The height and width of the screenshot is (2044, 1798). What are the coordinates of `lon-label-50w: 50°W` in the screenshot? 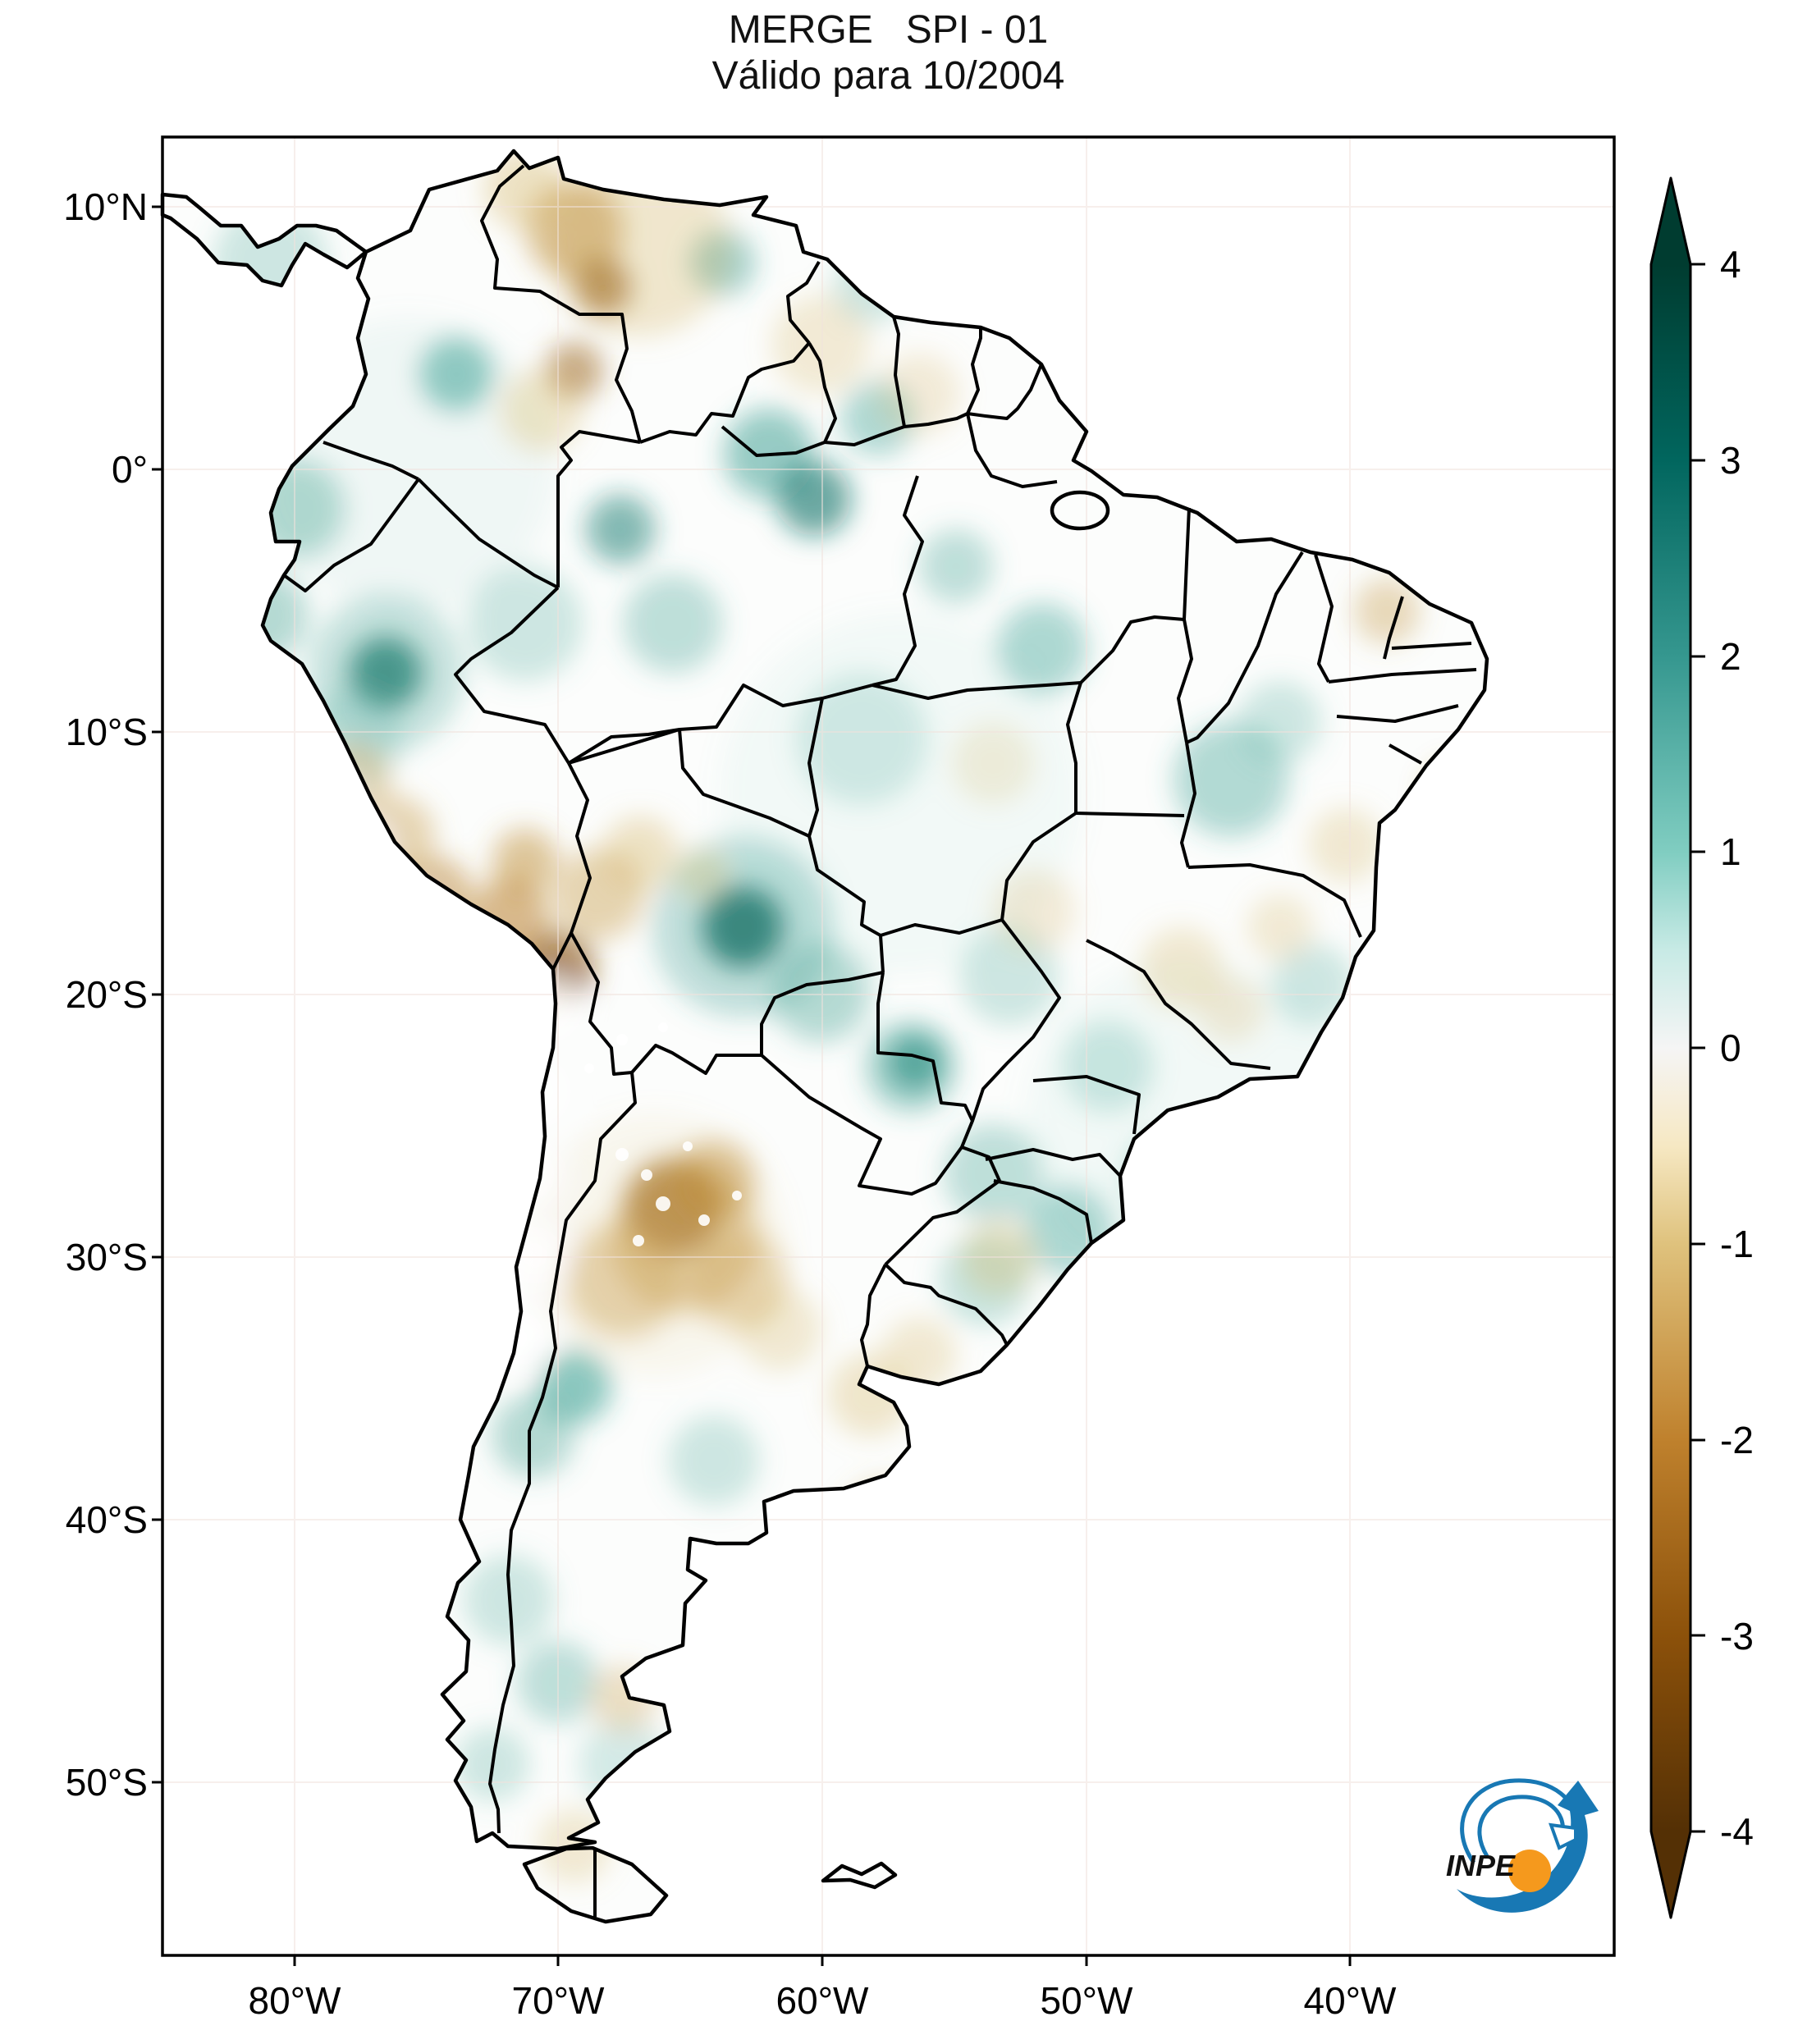 It's located at (1086, 2001).